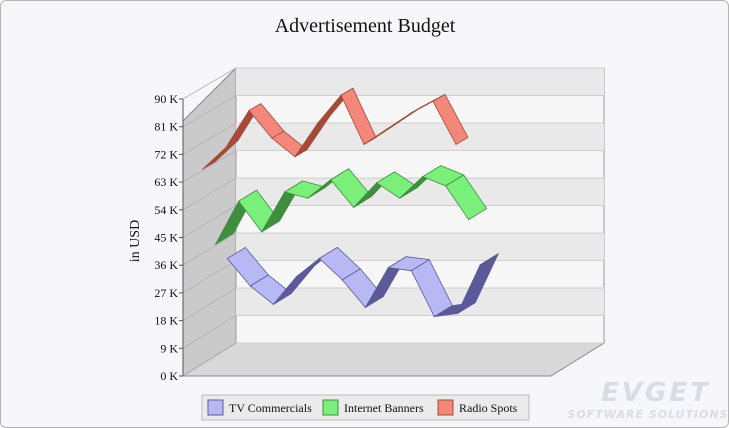 This screenshot has height=428, width=729. I want to click on y-tick-label: 9 K, so click(169, 348).